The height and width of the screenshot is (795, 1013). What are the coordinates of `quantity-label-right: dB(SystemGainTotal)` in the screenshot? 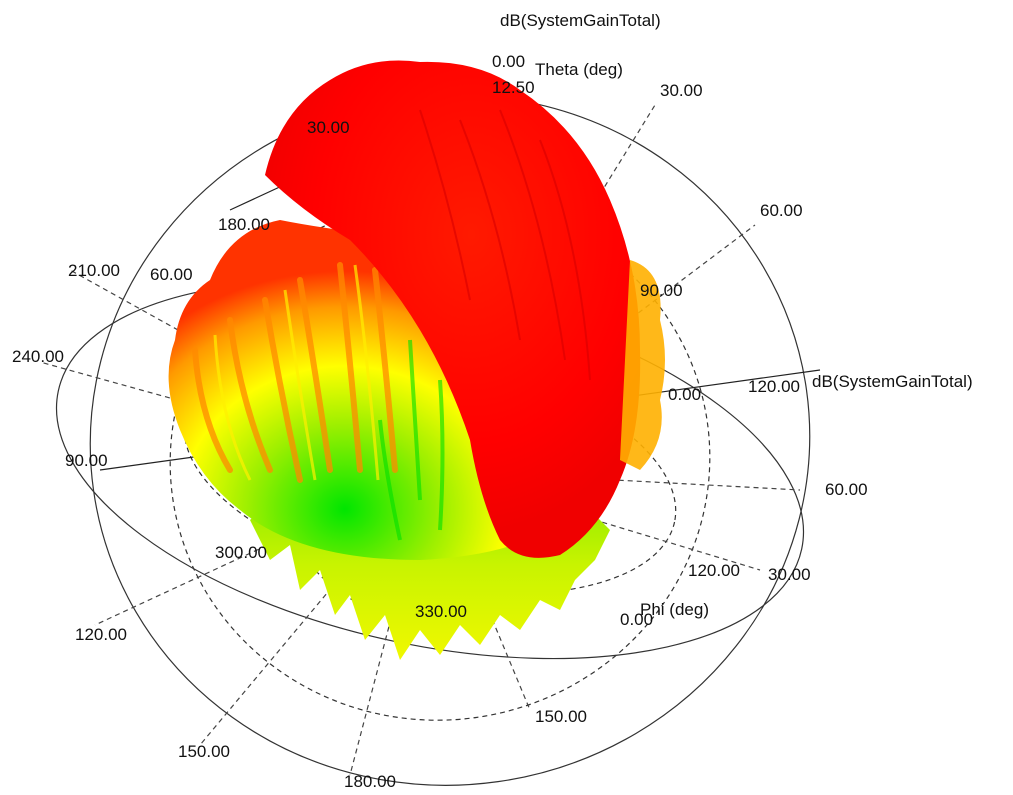 It's located at (892, 381).